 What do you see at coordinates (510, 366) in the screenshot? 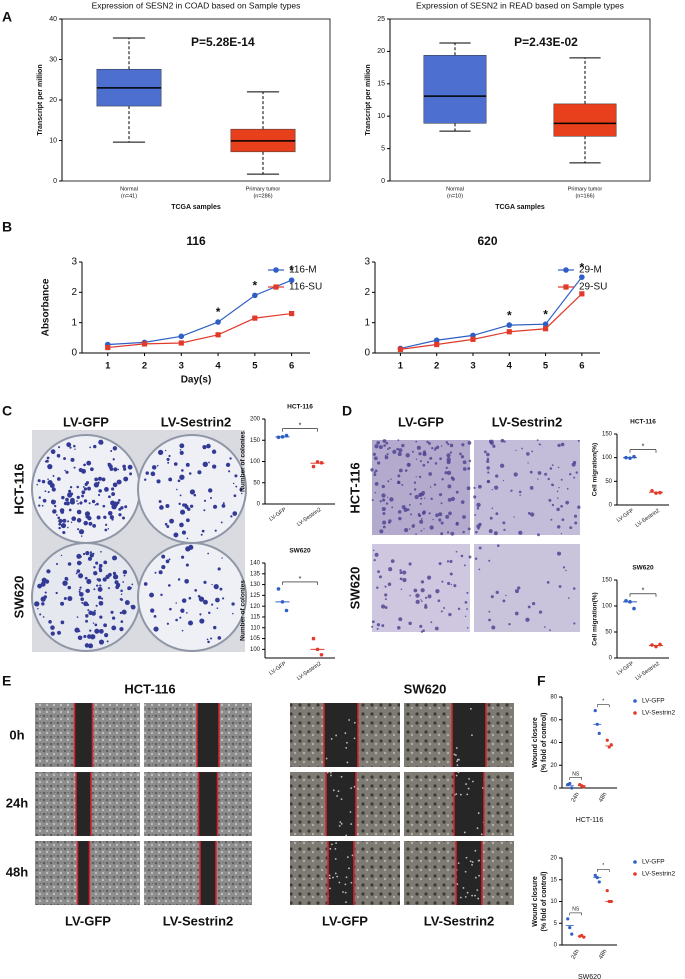
I see `x-tick-label: 4` at bounding box center [510, 366].